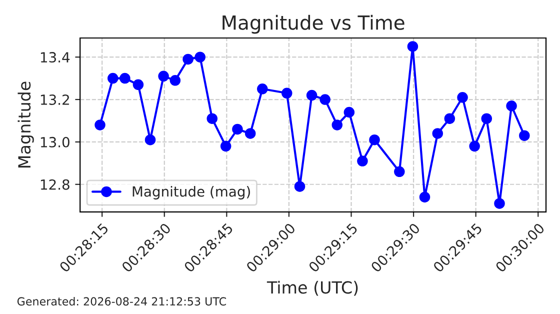 Image resolution: width=560 pixels, height=314 pixels. I want to click on text: Generated: 2026-08-24 21:12:53 UTC, so click(121, 301).